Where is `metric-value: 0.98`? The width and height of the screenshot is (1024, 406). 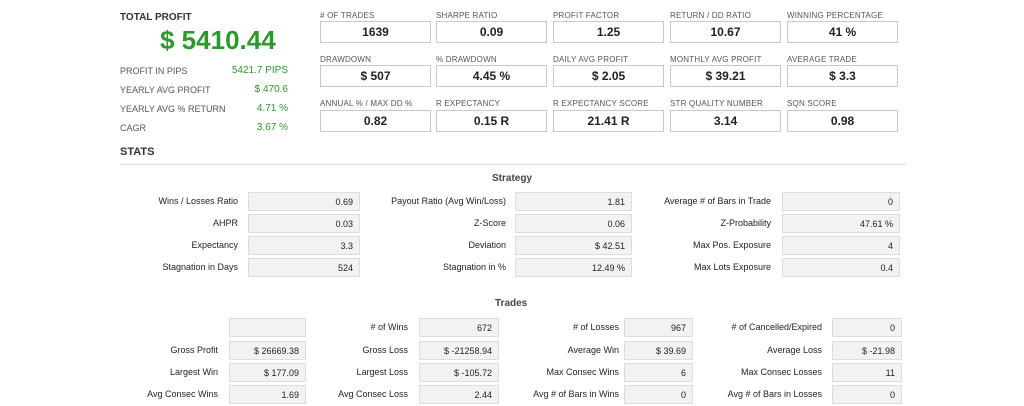
metric-value: 0.98 is located at coordinates (842, 121).